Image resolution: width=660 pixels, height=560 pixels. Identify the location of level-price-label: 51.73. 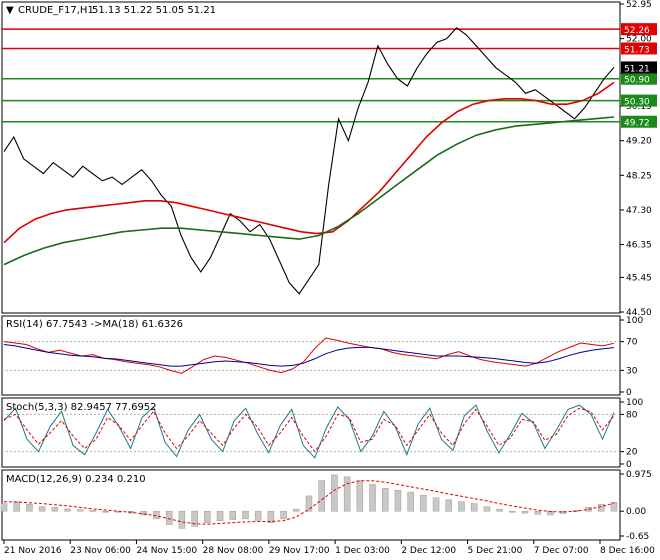
(637, 50).